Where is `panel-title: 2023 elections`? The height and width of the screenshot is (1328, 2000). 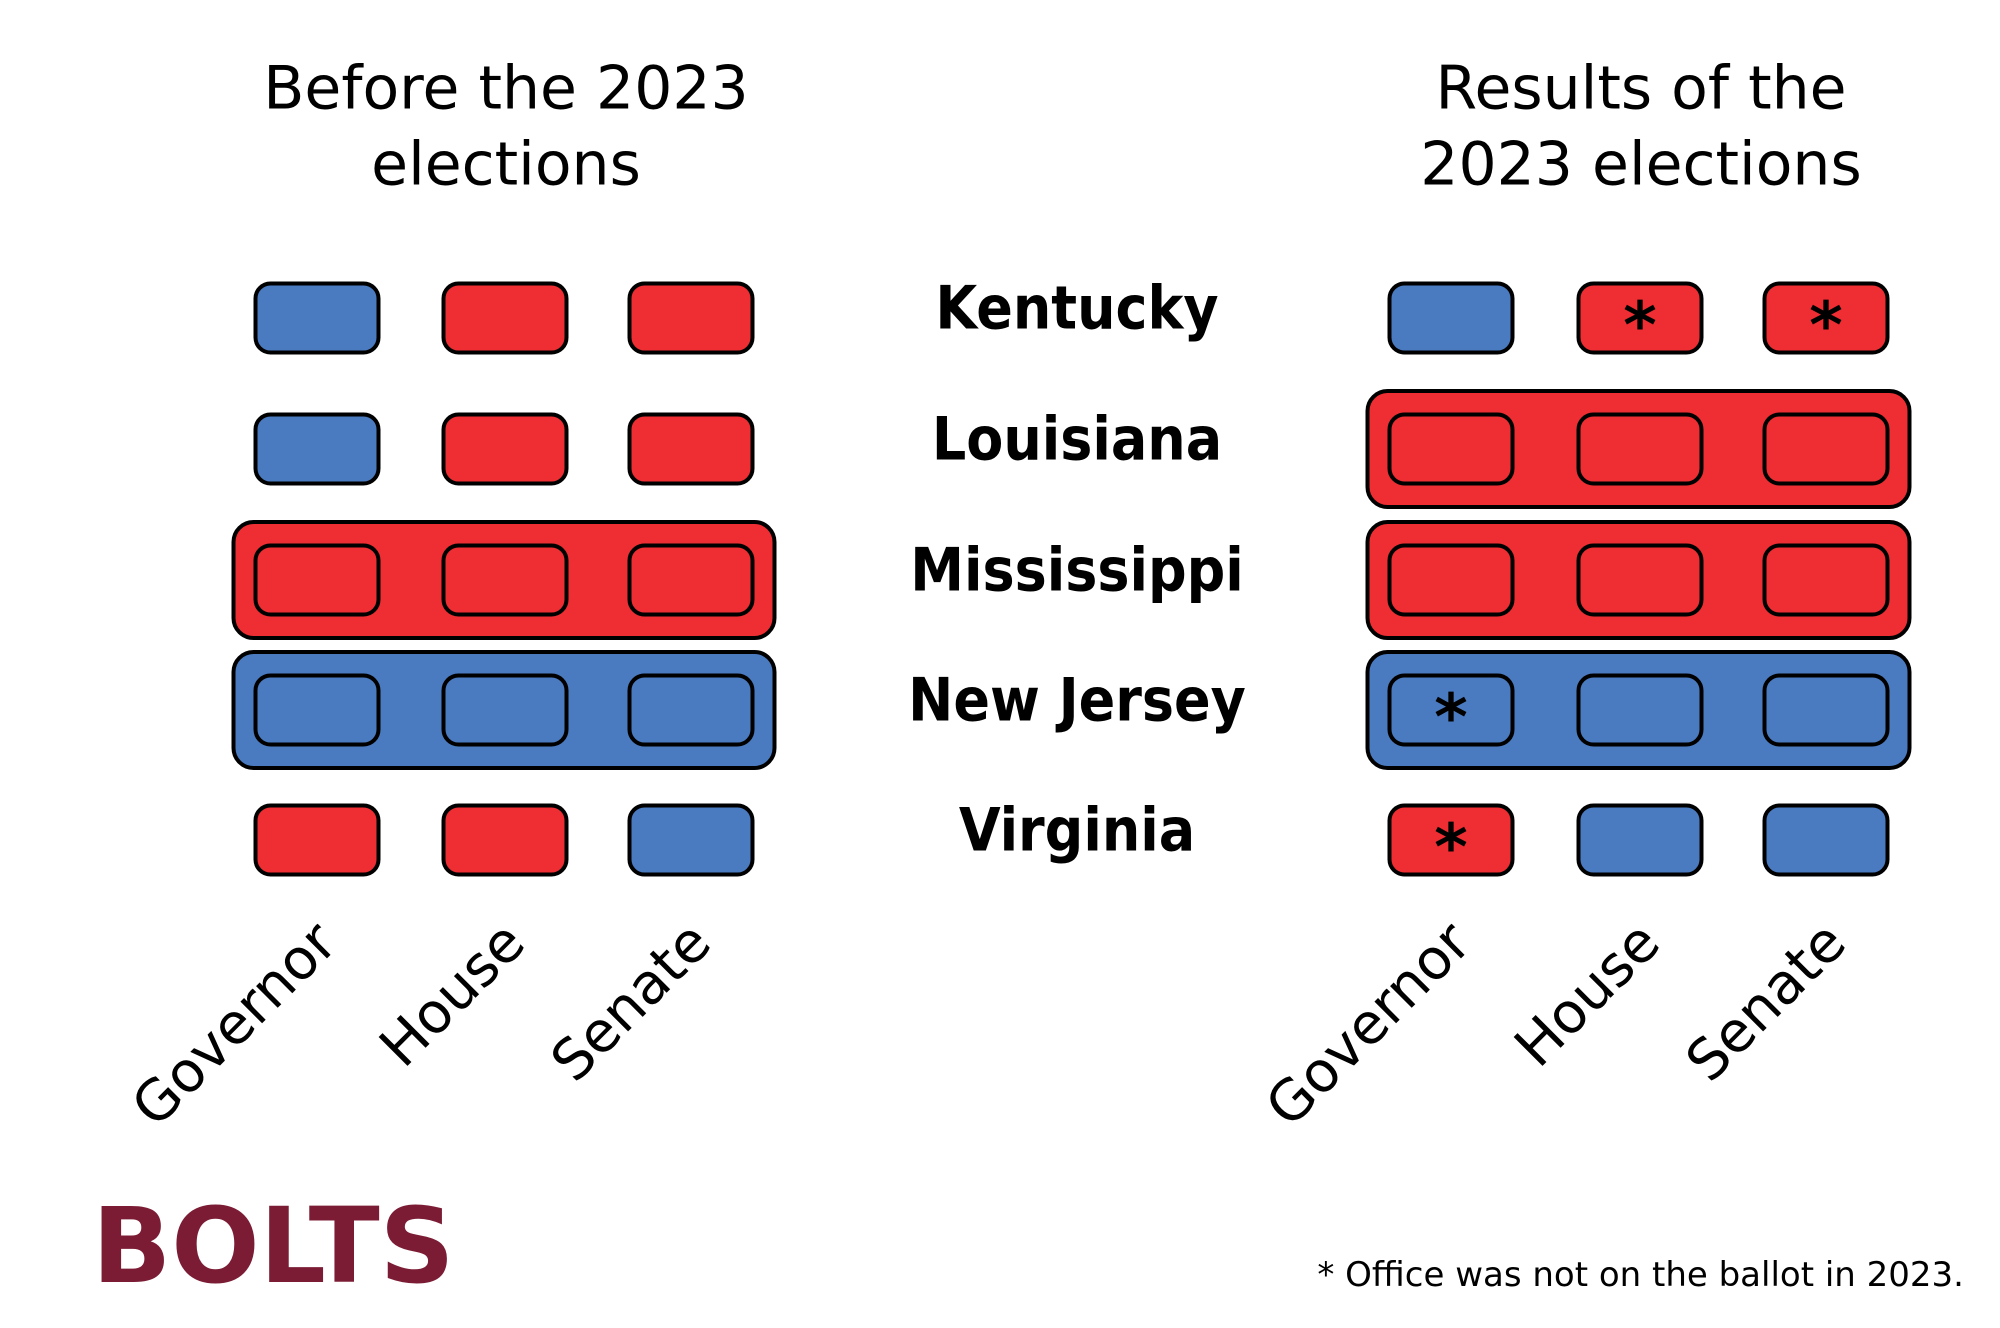 panel-title: 2023 elections is located at coordinates (1640, 165).